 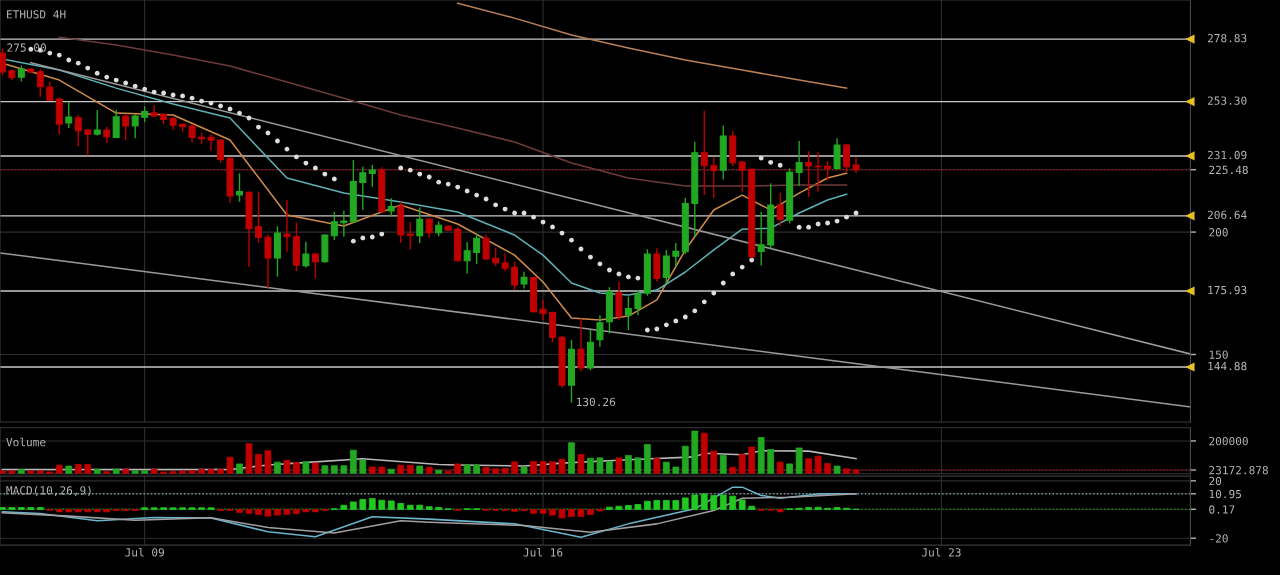 I want to click on text: Volume, so click(x=26, y=442).